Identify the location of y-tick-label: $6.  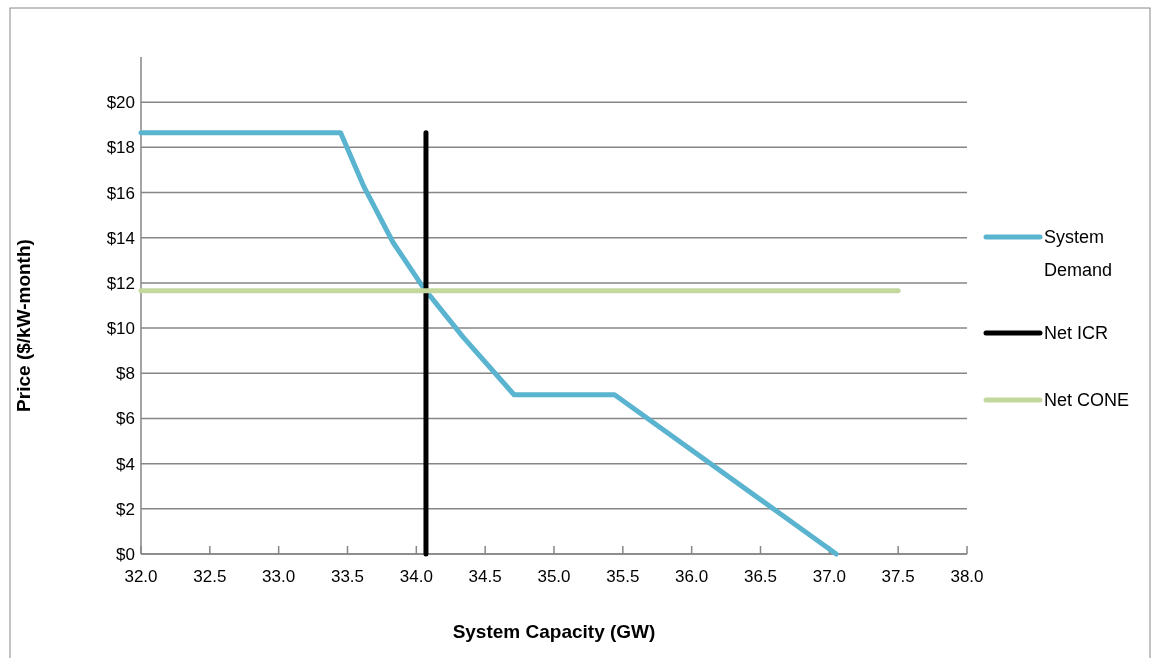
(125, 419).